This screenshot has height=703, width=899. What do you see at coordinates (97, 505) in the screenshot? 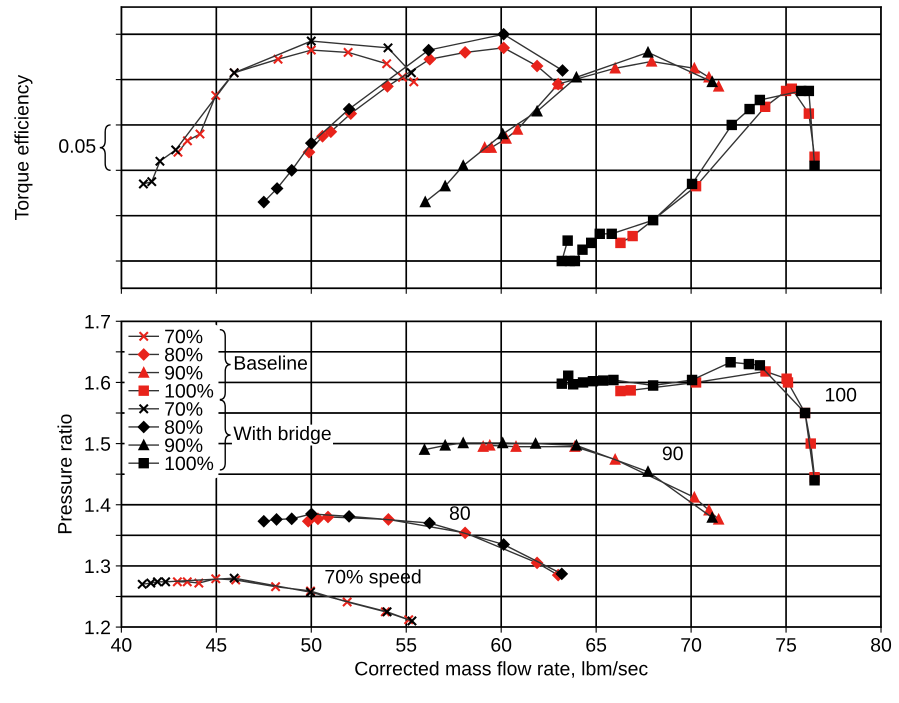
I see `y-tick-label: 1.4` at bounding box center [97, 505].